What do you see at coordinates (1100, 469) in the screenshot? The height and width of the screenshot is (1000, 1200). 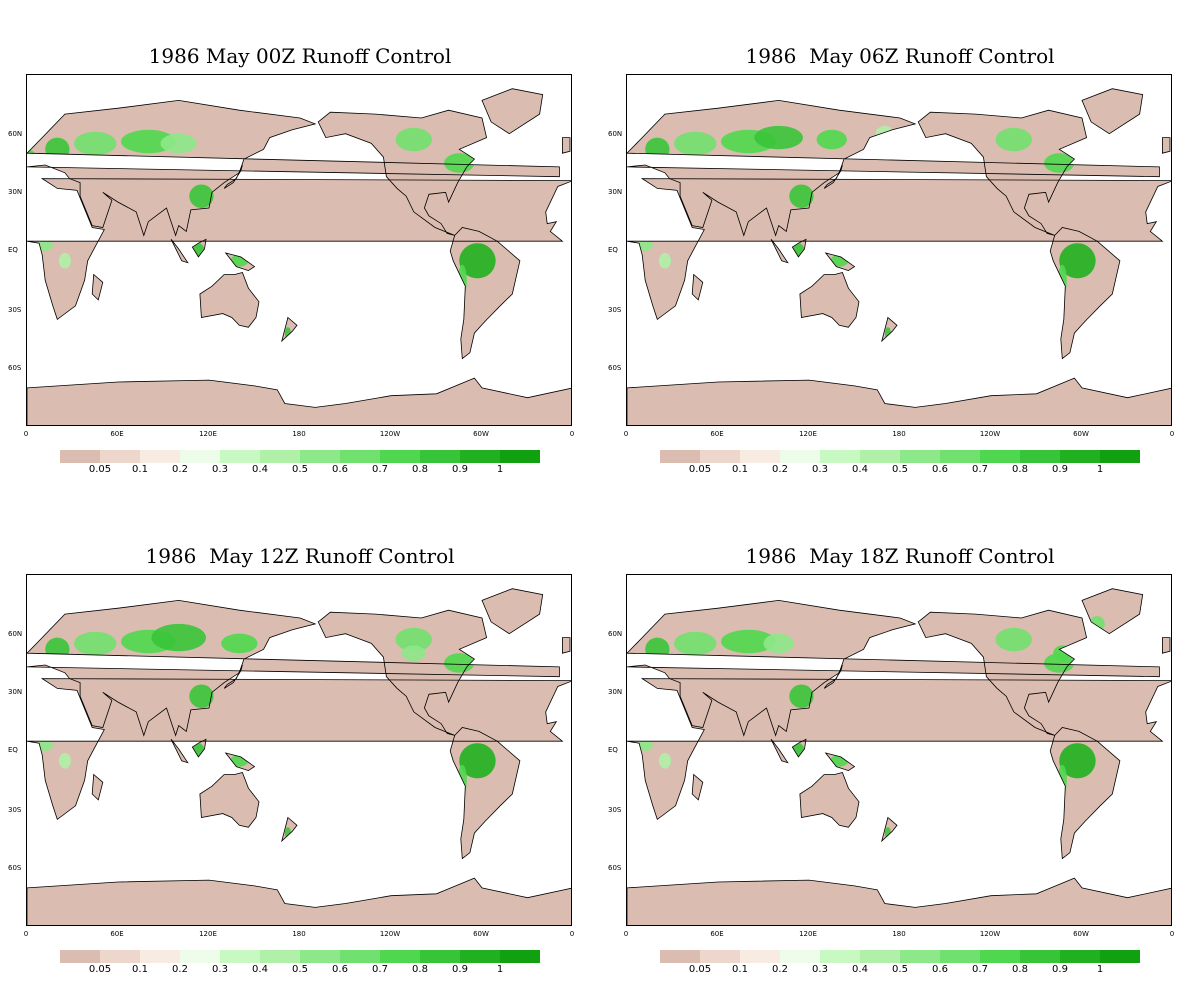 I see `colorbar-label: 1` at bounding box center [1100, 469].